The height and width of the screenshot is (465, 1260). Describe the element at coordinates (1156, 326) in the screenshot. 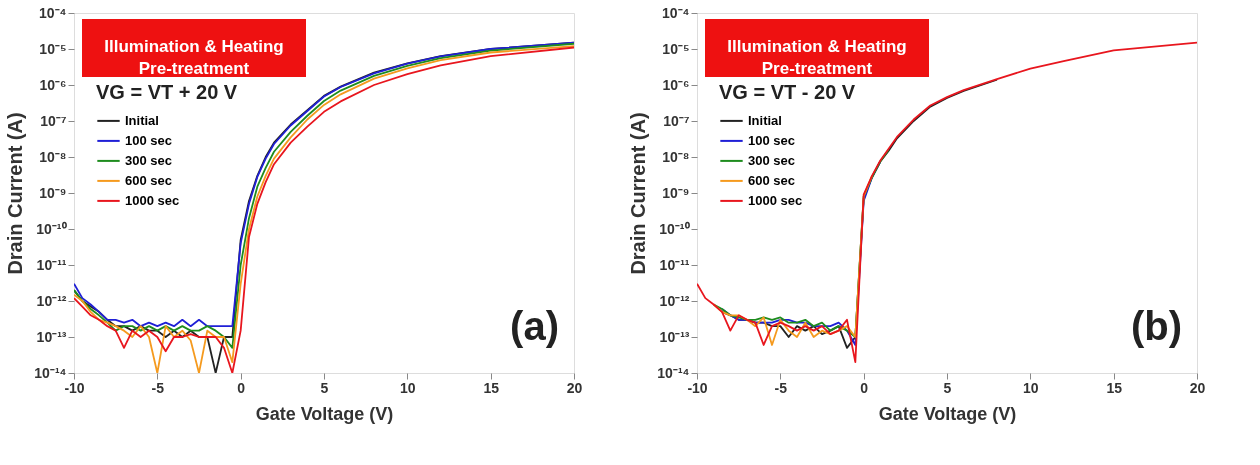

I see `annotation: (b)` at that location.